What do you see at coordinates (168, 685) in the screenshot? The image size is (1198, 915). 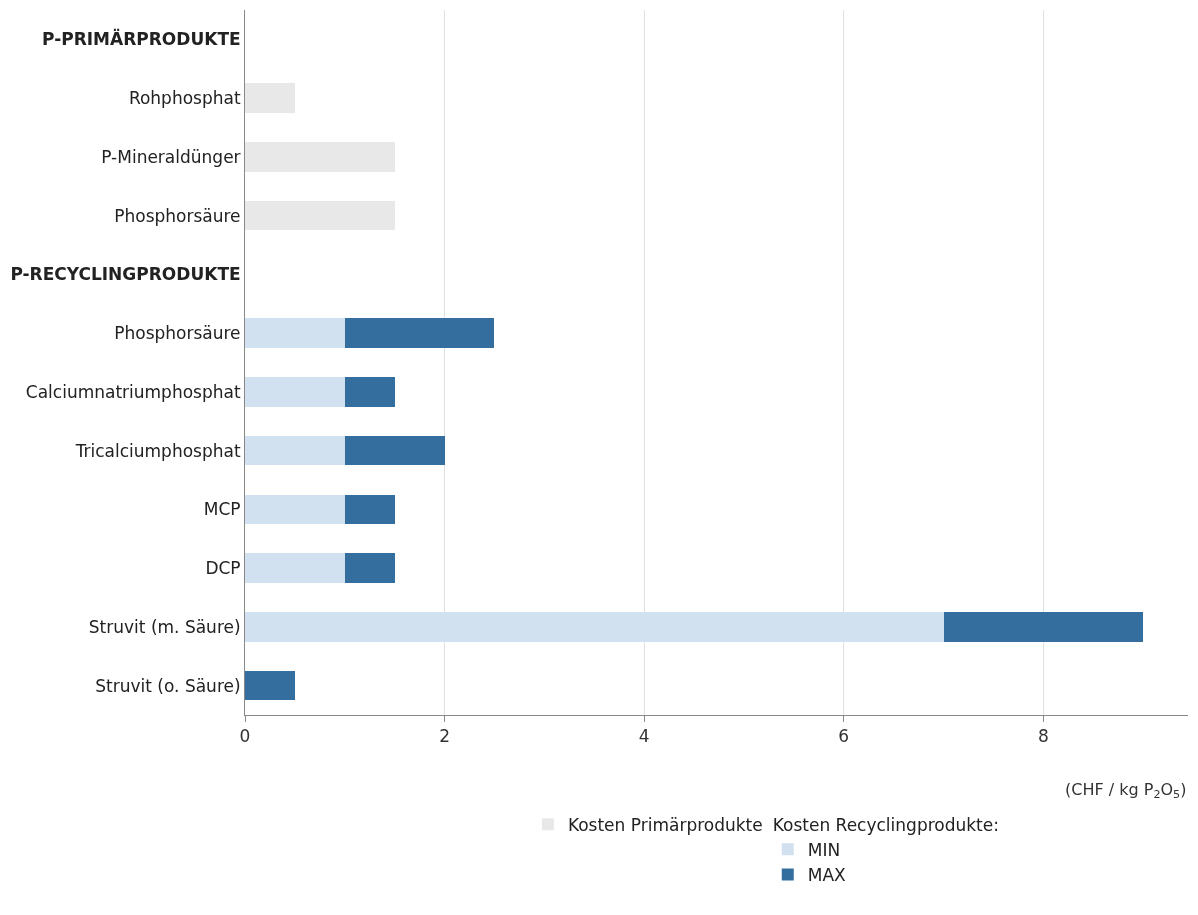 I see `y-tick-label: Struvit (o. Säure)` at bounding box center [168, 685].